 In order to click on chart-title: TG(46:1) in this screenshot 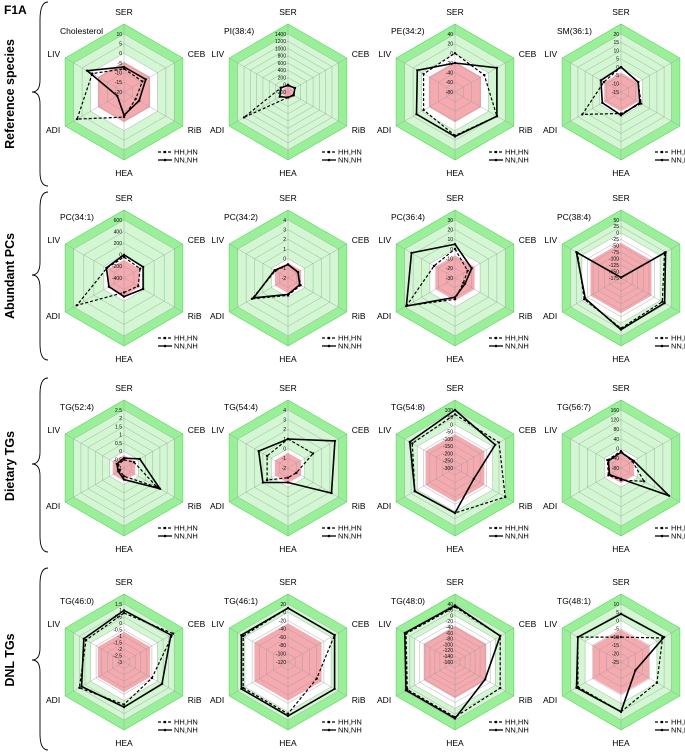, I will do `click(241, 601)`.